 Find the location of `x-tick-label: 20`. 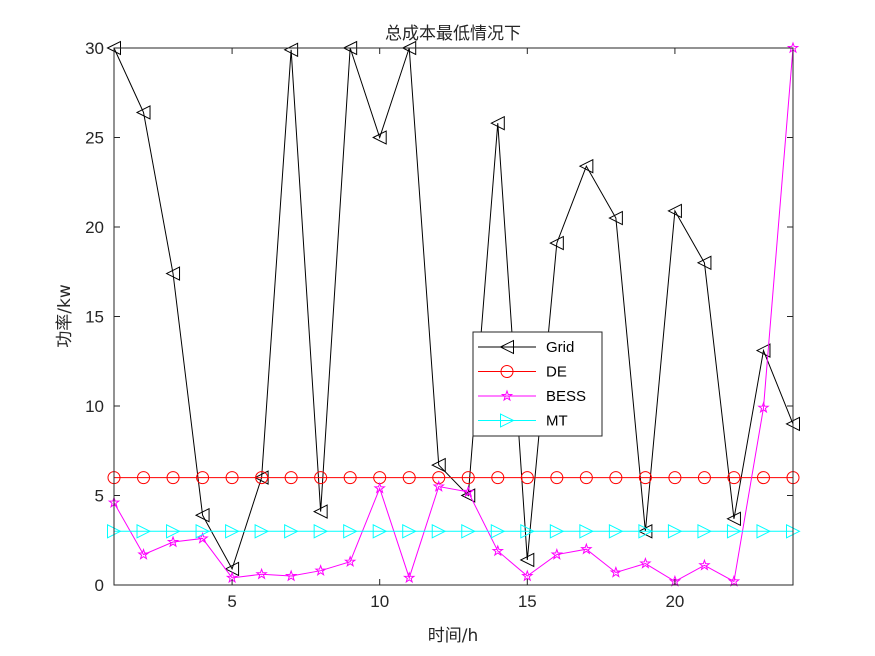

x-tick-label: 20 is located at coordinates (674, 601).